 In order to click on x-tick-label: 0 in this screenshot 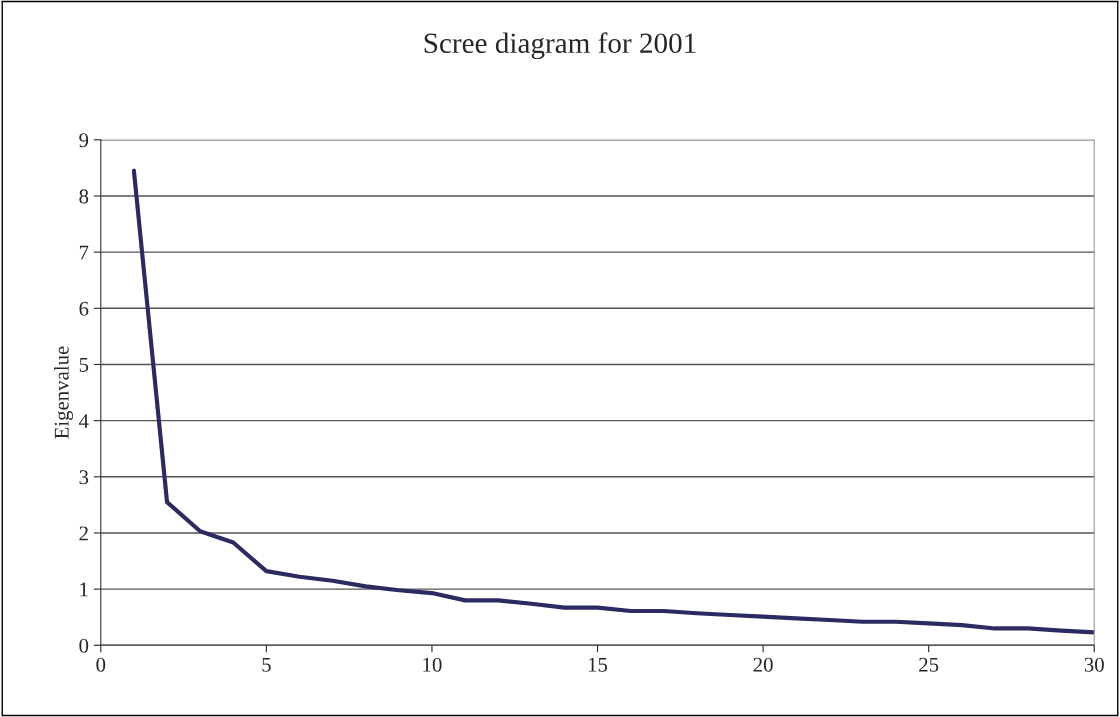, I will do `click(101, 664)`.